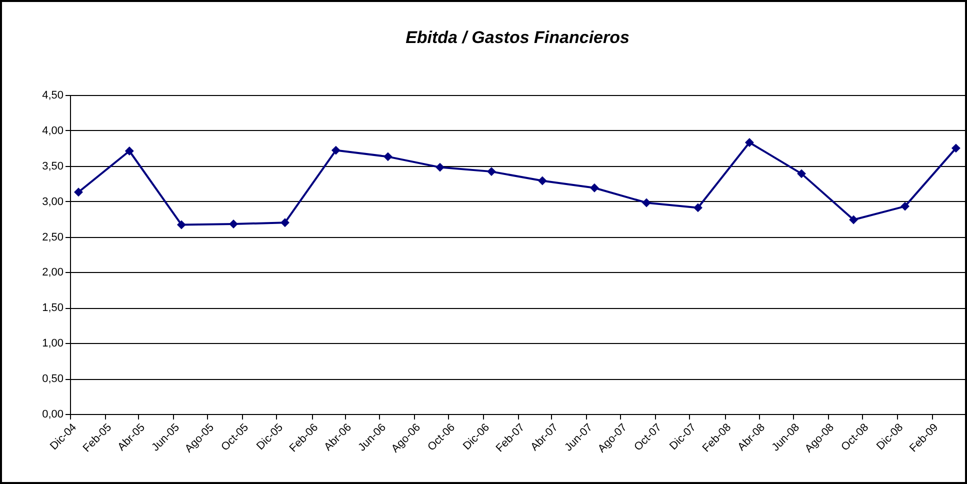 The width and height of the screenshot is (967, 484). I want to click on y-tick-label: 1,00, so click(53, 344).